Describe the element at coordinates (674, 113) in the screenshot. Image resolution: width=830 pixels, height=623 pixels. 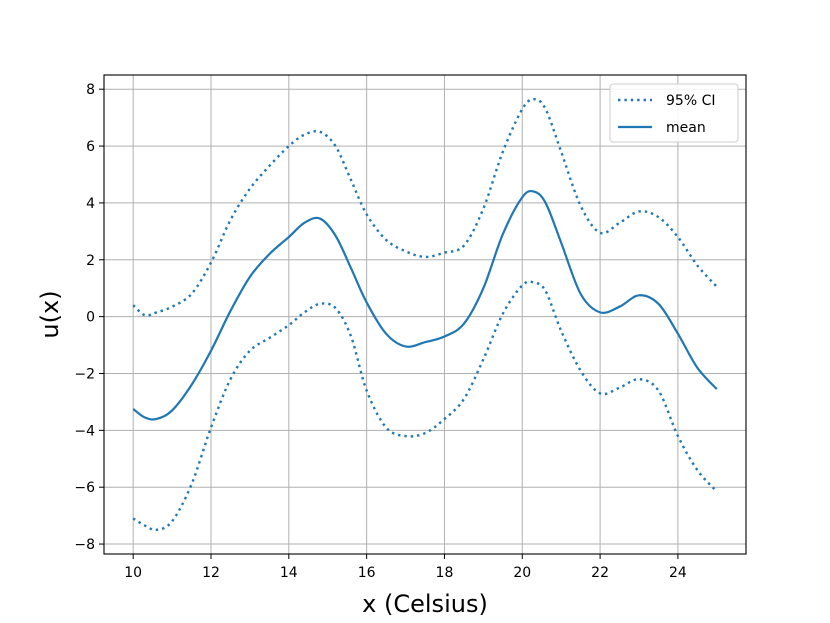
I see `legend: 95% CI mean` at that location.